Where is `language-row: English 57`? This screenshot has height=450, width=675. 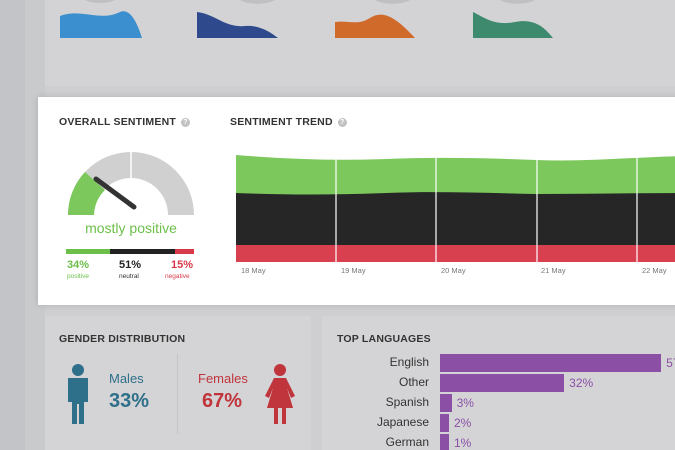
language-row: English 57 is located at coordinates (498, 363).